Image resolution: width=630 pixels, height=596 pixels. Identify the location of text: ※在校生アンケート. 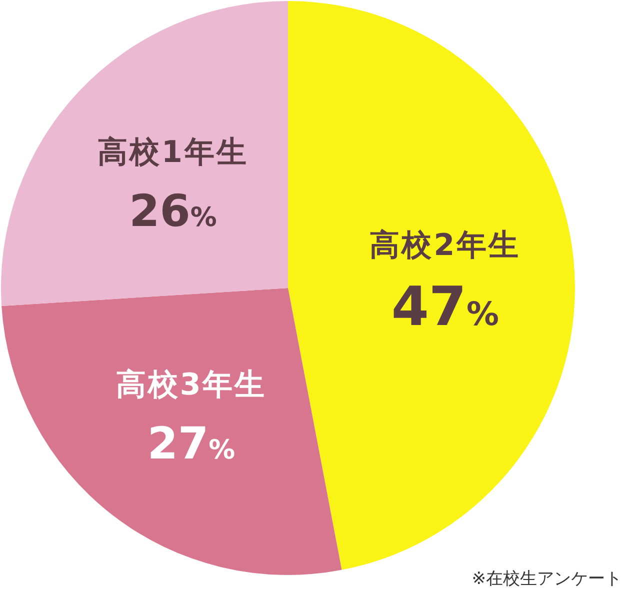
(547, 579).